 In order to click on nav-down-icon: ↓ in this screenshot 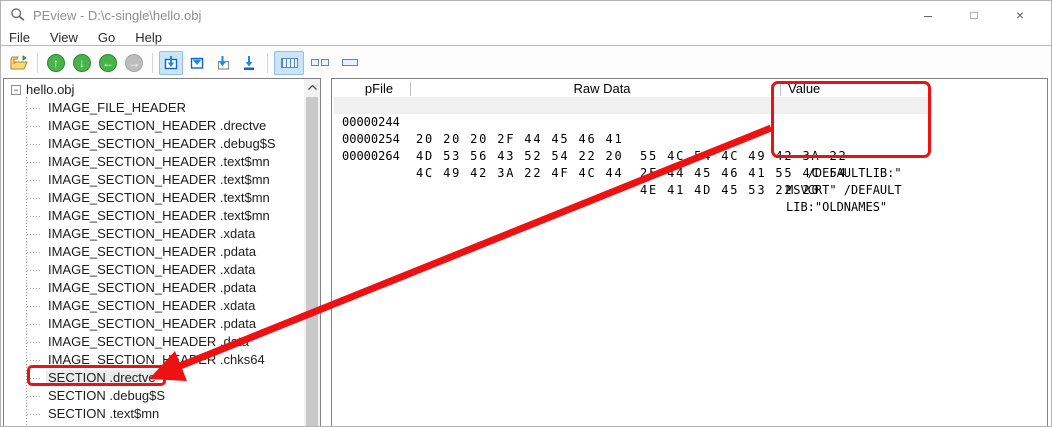, I will do `click(82, 62)`.